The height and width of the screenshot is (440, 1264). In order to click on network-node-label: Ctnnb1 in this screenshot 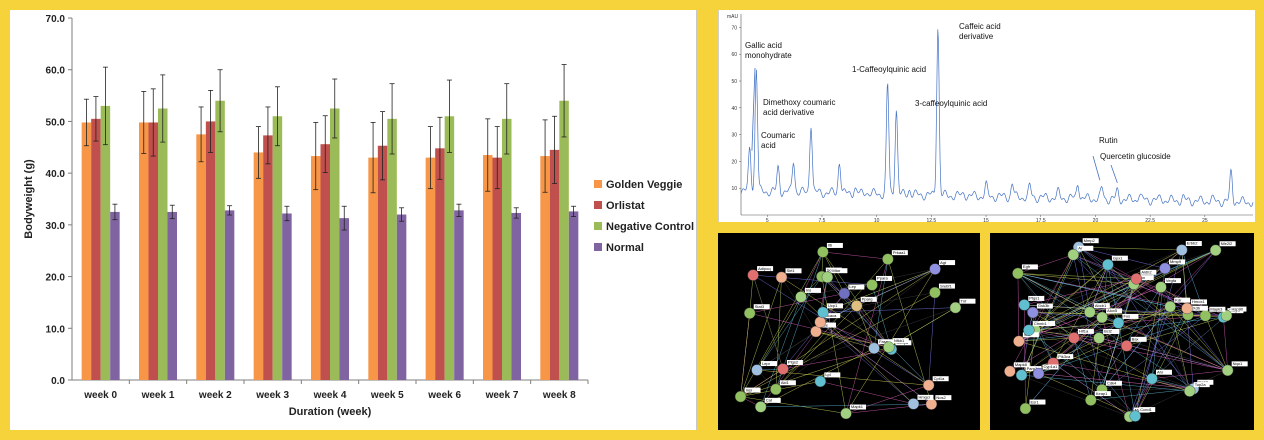, I will do `click(1041, 323)`.